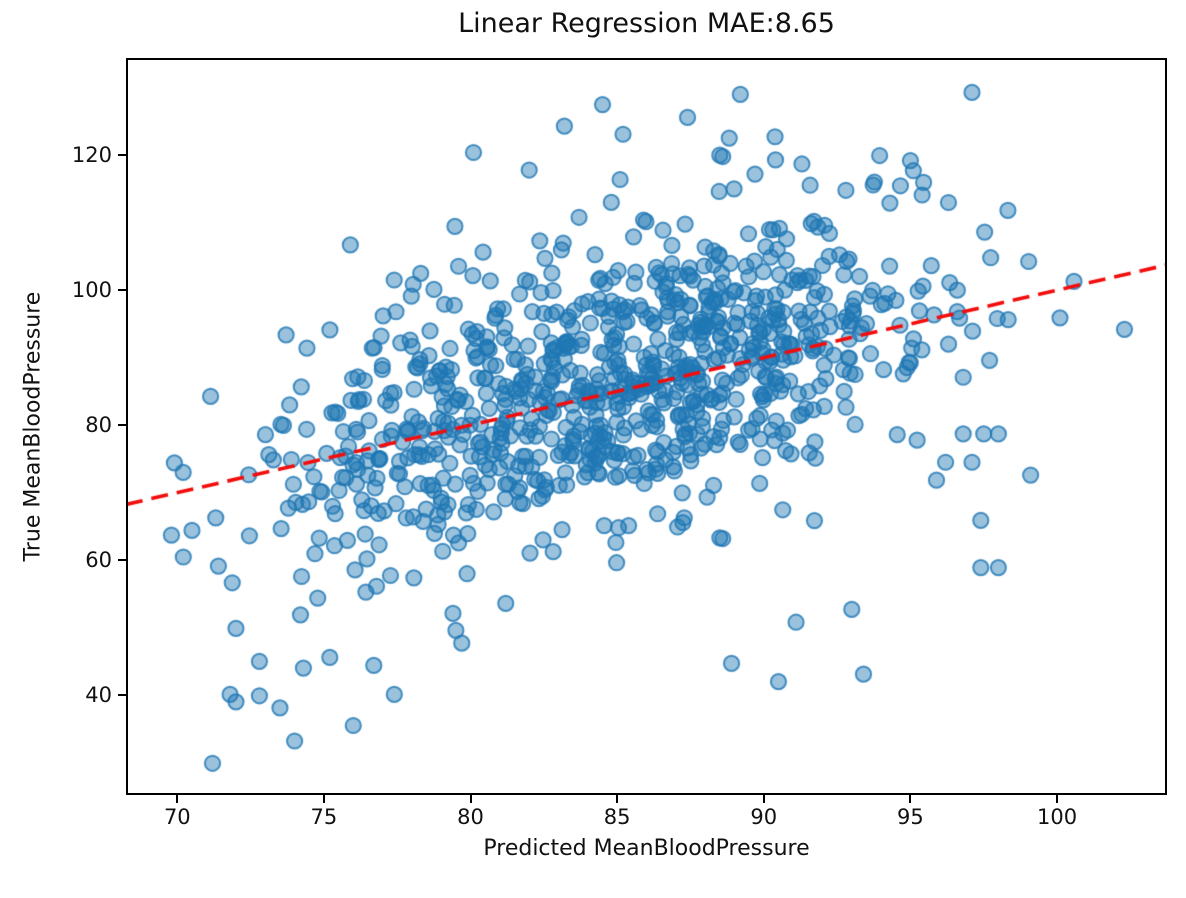 The image size is (1186, 898). I want to click on y-axis-label: True MeanBloodPressure, so click(33, 426).